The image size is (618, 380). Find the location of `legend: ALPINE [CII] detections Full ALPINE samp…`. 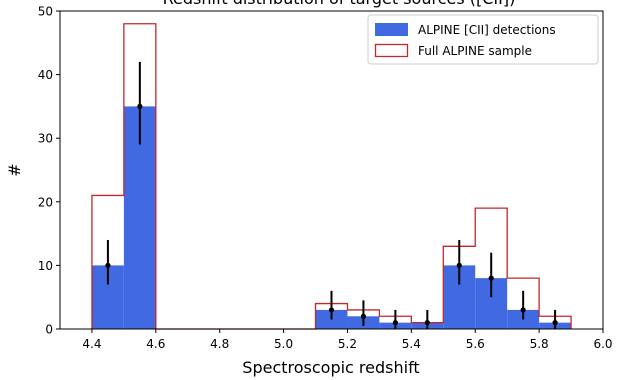

legend: ALPINE [CII] detections Full ALPINE samp… is located at coordinates (483, 39).